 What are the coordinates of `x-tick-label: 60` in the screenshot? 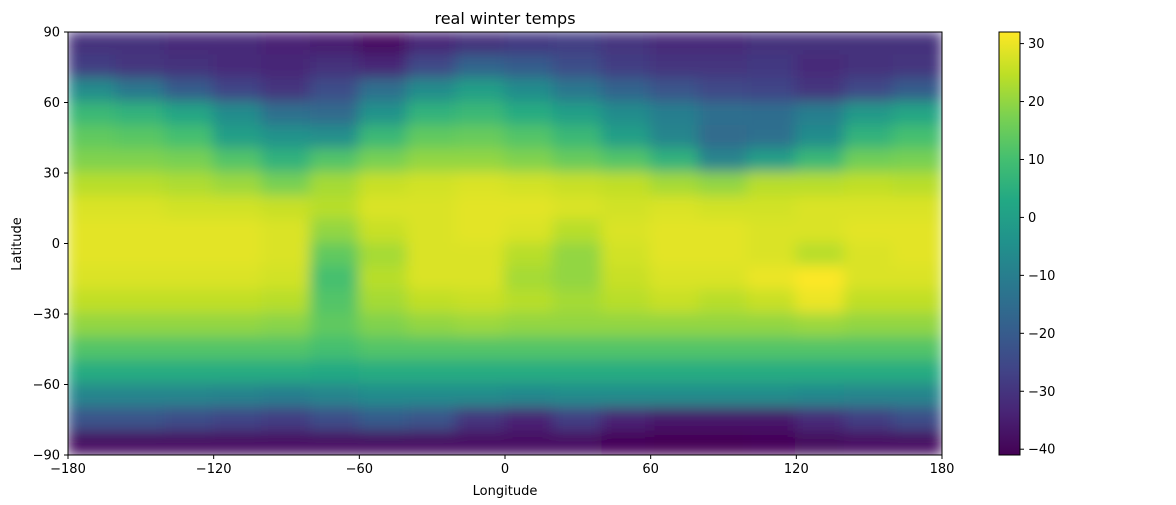 It's located at (650, 469).